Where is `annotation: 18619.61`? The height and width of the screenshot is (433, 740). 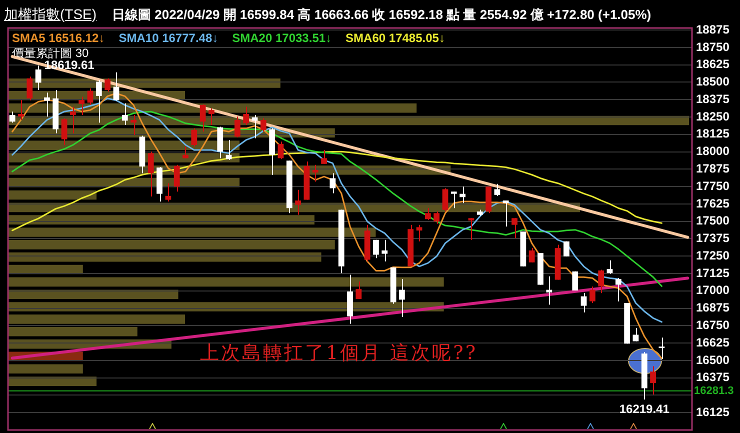 annotation: 18619.61 is located at coordinates (69, 65).